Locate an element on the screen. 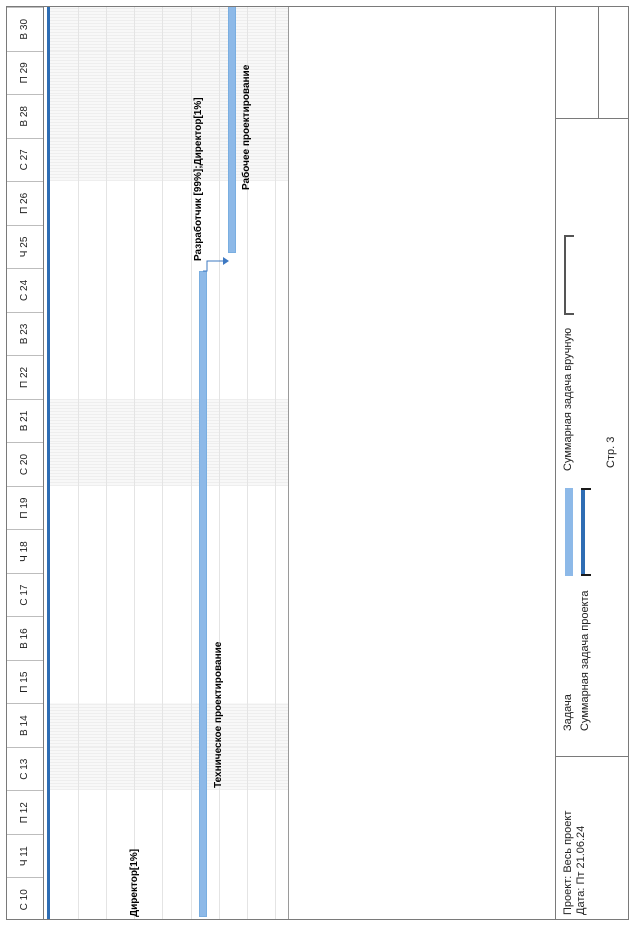 The image size is (635, 926). timescale-day: Ч 11 is located at coordinates (25, 855).